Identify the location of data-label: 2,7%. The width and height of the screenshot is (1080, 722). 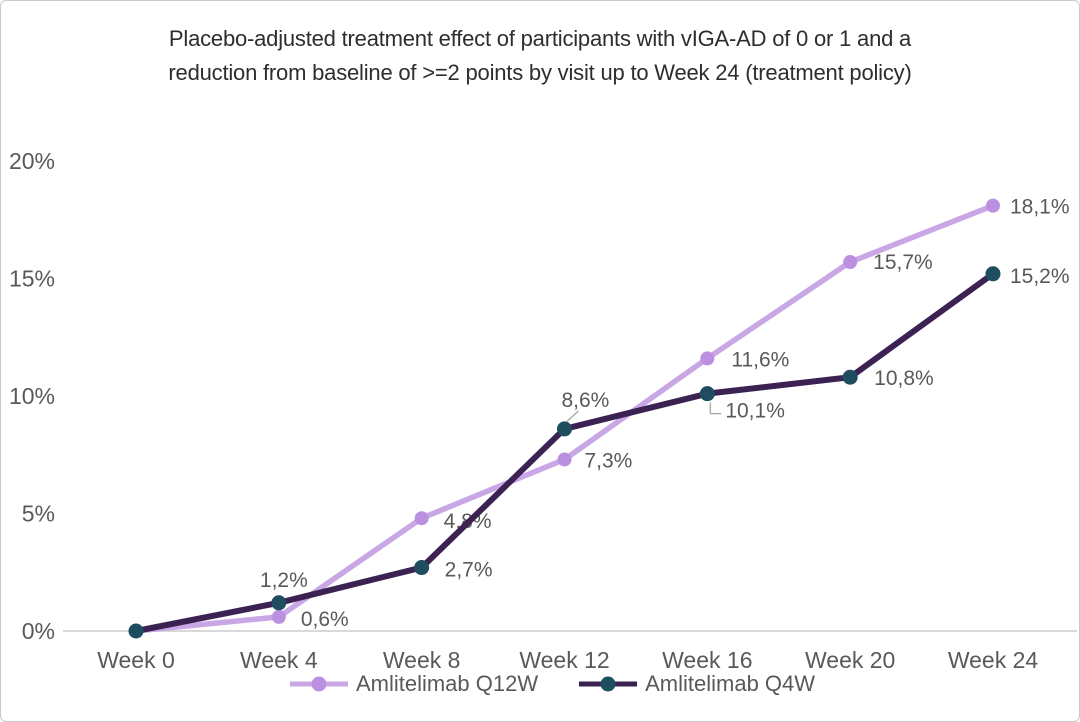
(469, 570).